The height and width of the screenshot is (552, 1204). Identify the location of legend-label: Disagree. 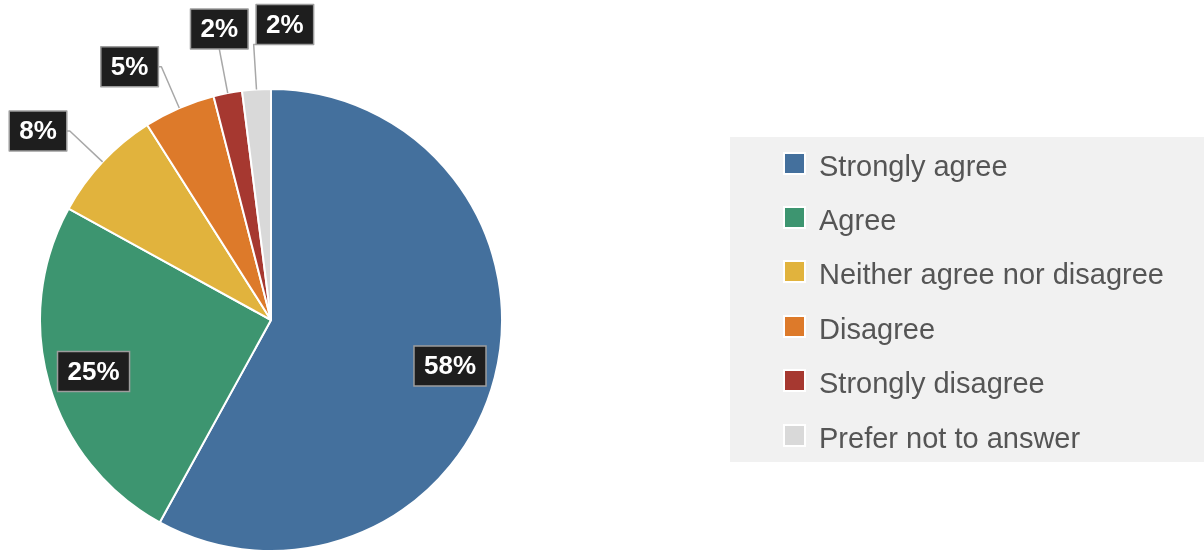
(877, 328).